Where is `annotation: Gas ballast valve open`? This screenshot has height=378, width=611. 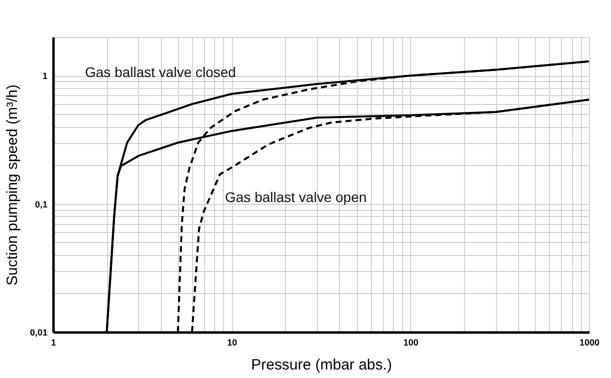 annotation: Gas ballast valve open is located at coordinates (296, 197).